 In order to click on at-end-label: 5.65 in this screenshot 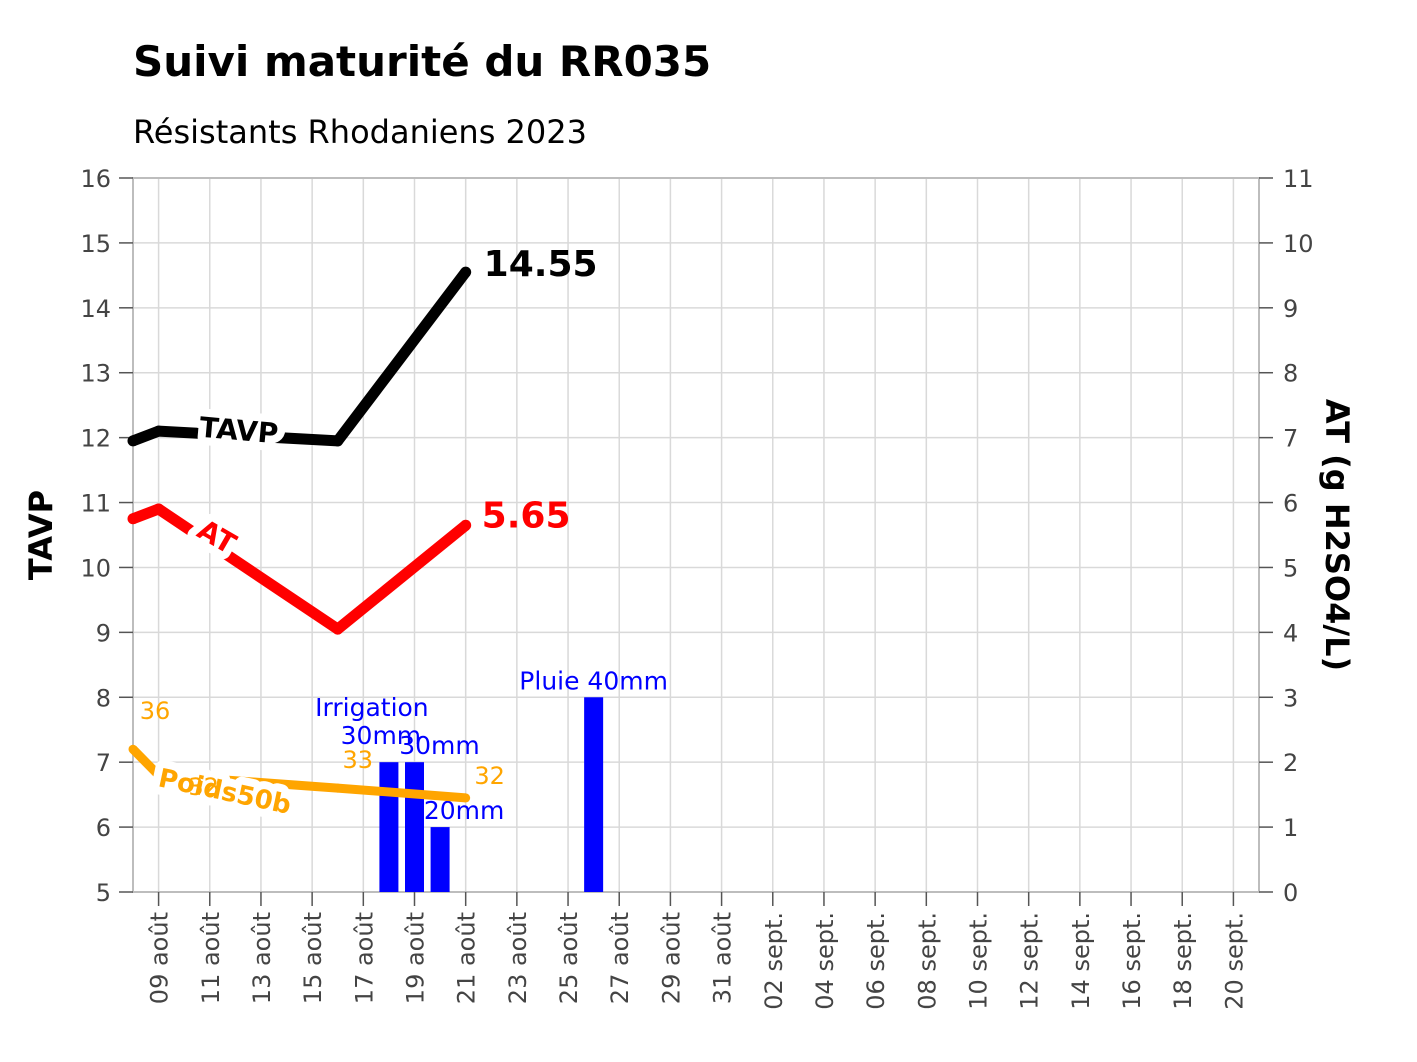, I will do `click(526, 515)`.